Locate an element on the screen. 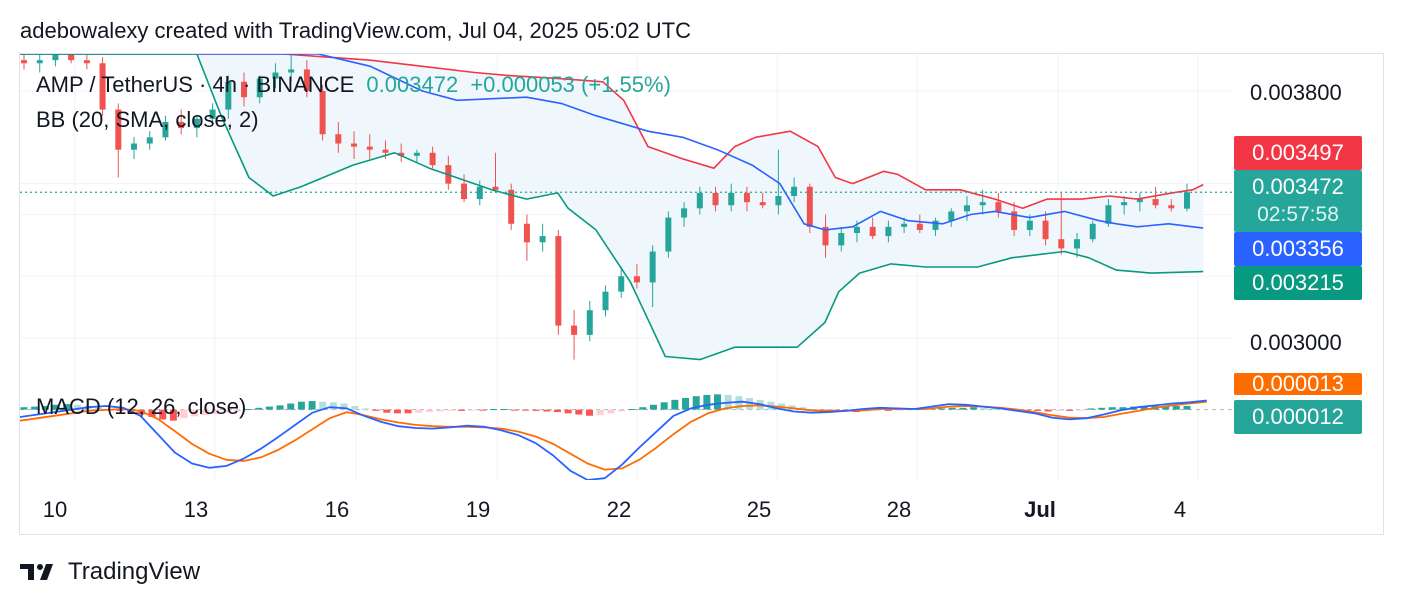  macd-signal-tag: 0.000013 is located at coordinates (1298, 384).